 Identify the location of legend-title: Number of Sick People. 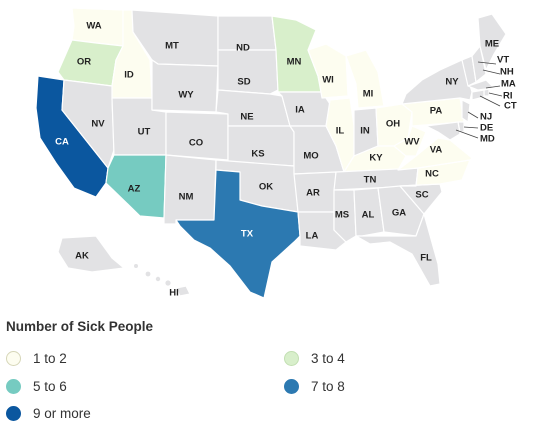
(80, 326).